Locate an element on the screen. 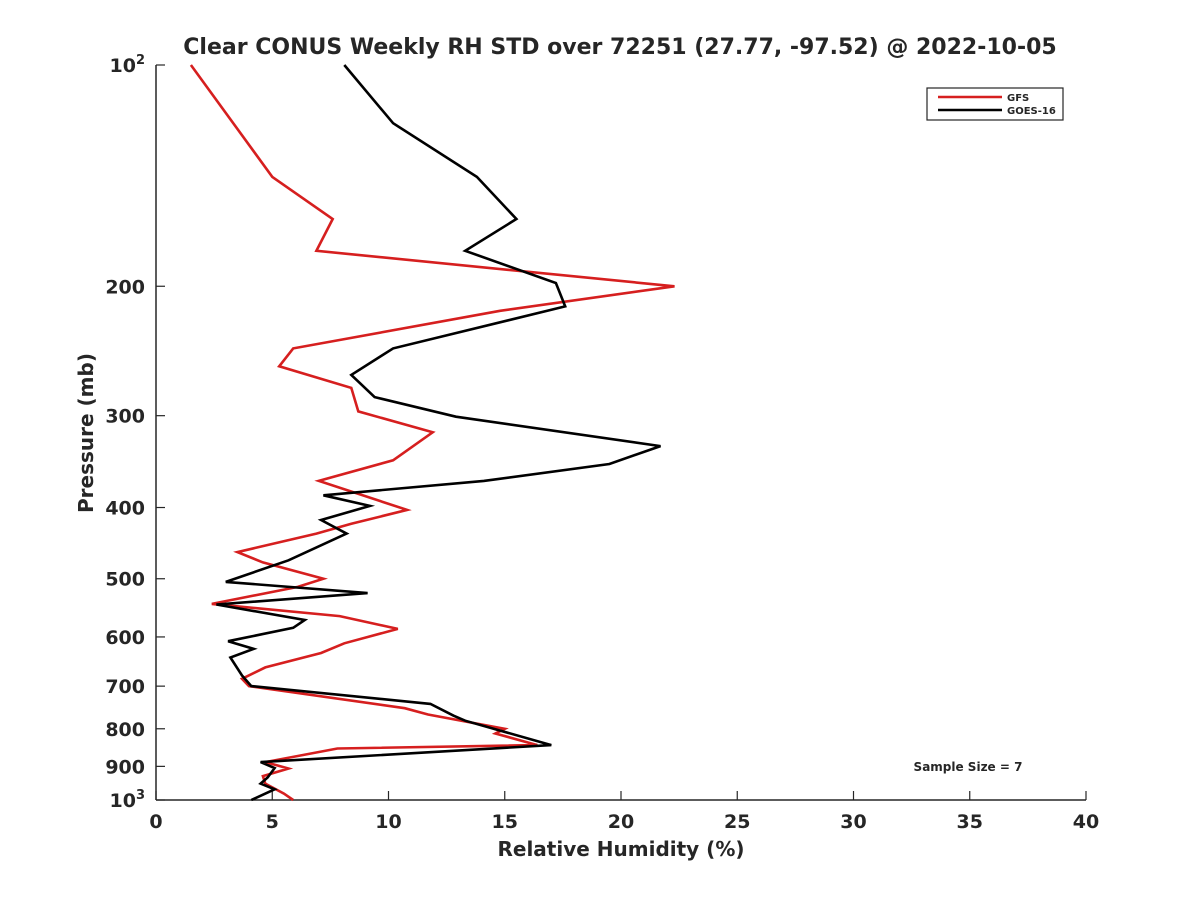  legend-label: GFS is located at coordinates (1018, 98).